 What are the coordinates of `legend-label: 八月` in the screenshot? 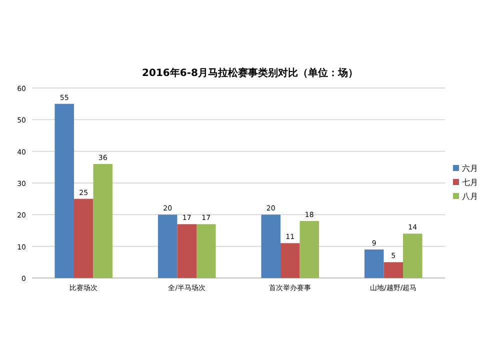 It's located at (470, 196).